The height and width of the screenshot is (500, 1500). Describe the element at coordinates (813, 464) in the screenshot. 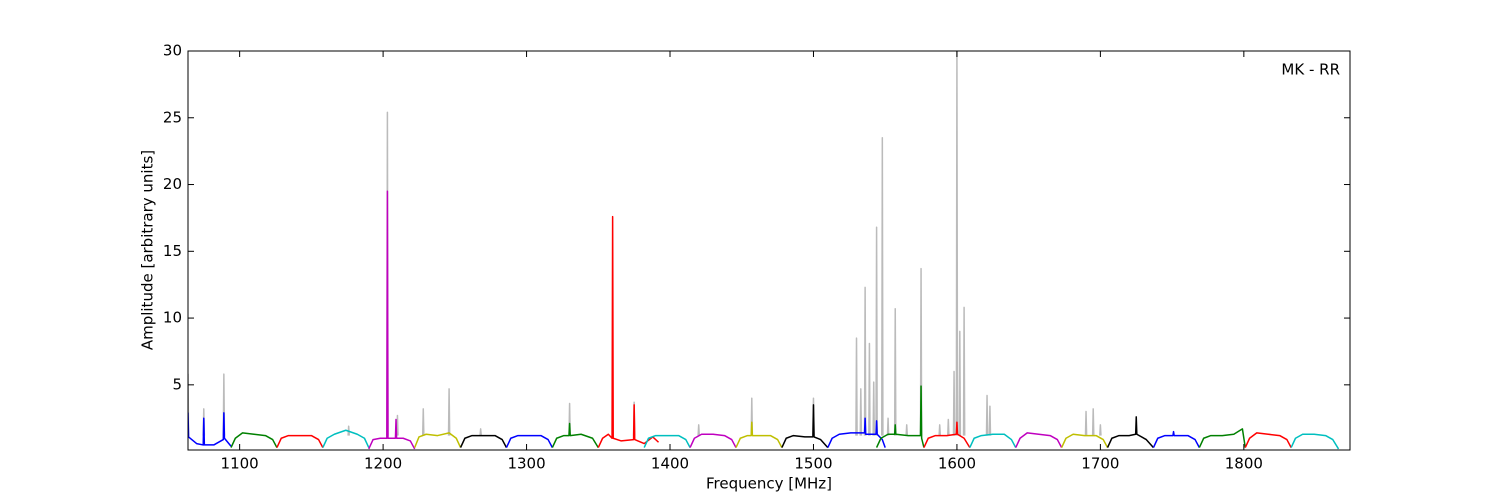

I see `x-tick-label: 1500` at that location.